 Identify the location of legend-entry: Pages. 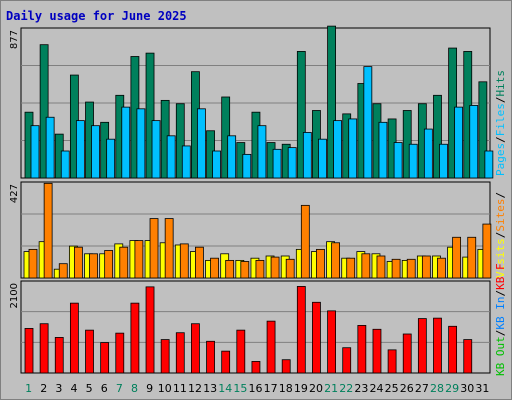
(500, 159).